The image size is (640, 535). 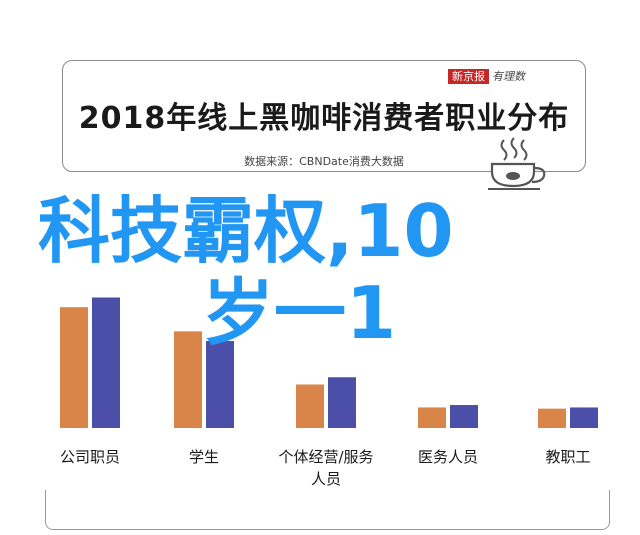 What do you see at coordinates (325, 468) in the screenshot?
I see `category-label-3: 个体经营/服务人员` at bounding box center [325, 468].